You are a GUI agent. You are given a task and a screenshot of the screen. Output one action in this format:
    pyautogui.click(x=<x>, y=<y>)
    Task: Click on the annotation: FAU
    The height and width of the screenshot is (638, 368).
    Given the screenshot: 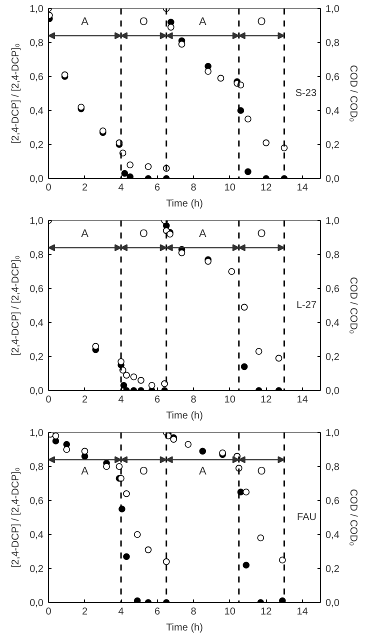 What is the action you would take?
    pyautogui.click(x=307, y=517)
    